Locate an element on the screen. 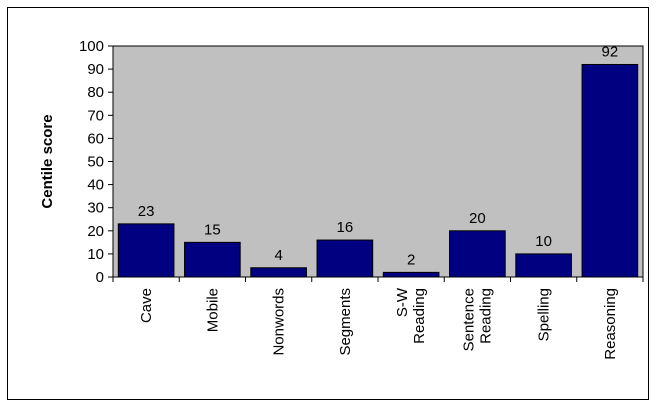  data-label: 92 is located at coordinates (610, 51).